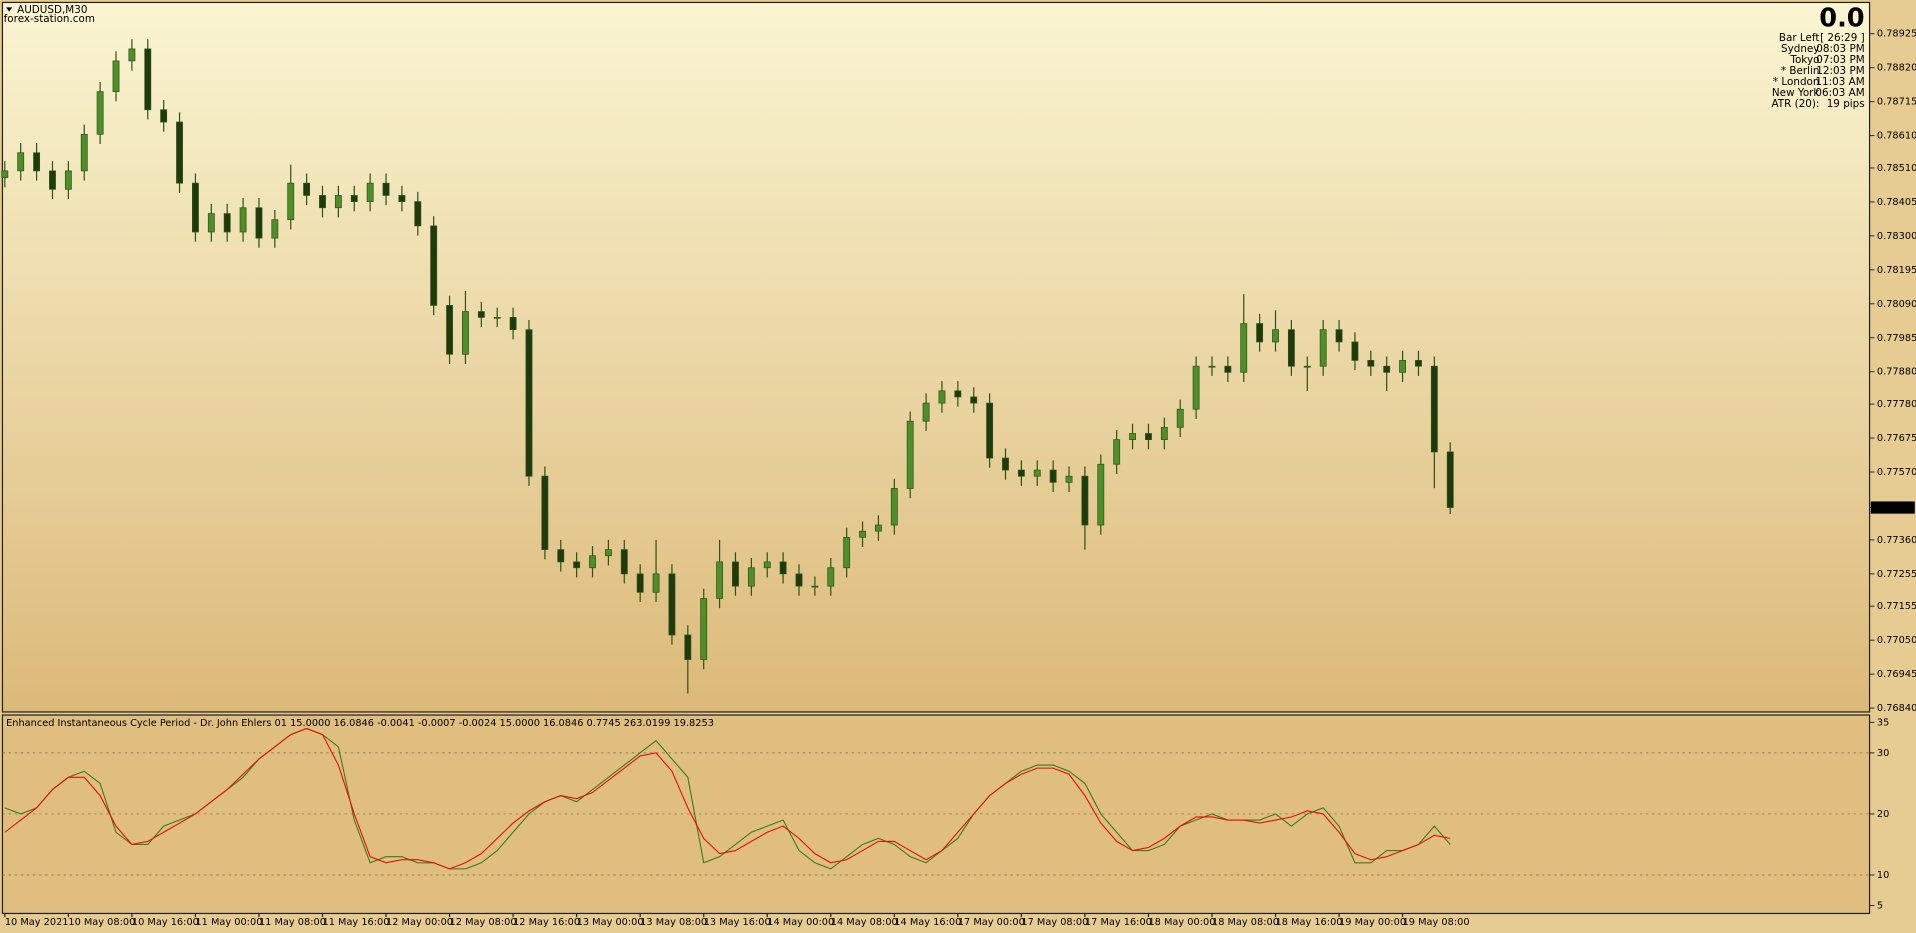 This screenshot has height=933, width=1916. What do you see at coordinates (101, 922) in the screenshot?
I see `x-tick-label: 10 May 08:00` at bounding box center [101, 922].